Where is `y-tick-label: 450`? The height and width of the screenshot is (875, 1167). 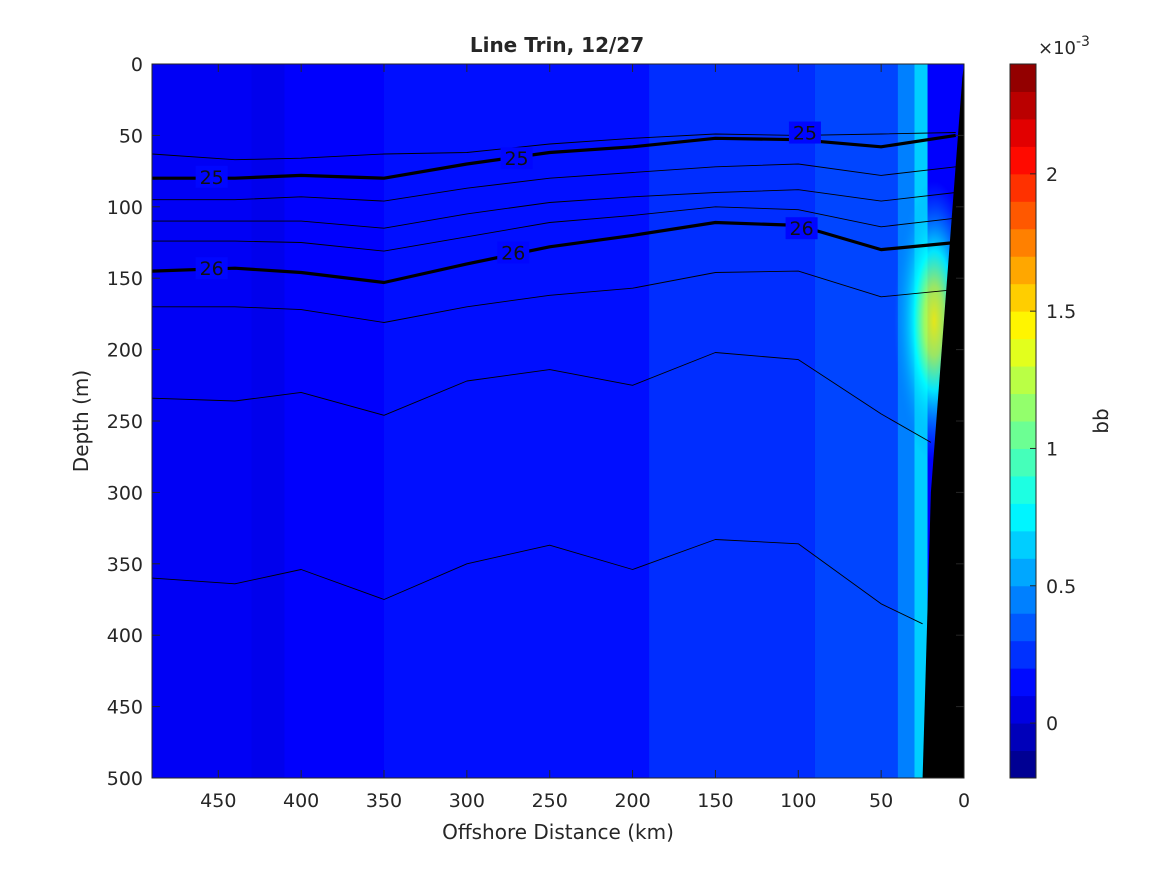
y-tick-label: 450 is located at coordinates (125, 708).